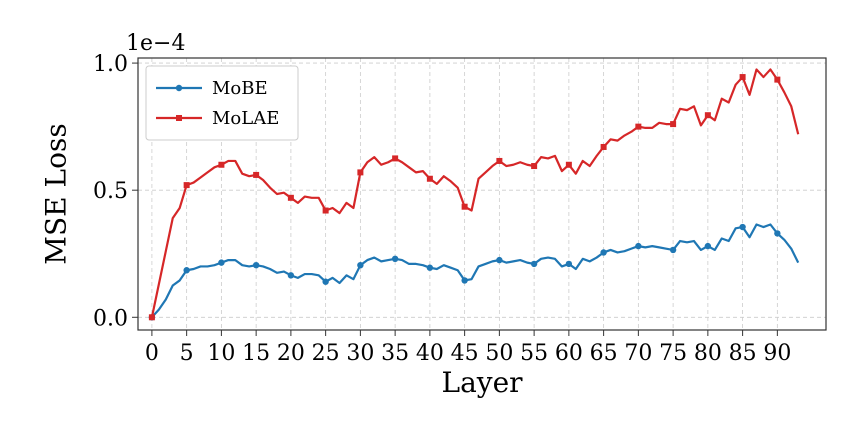 This screenshot has width=859, height=430. I want to click on x-tick-label: 55, so click(534, 353).